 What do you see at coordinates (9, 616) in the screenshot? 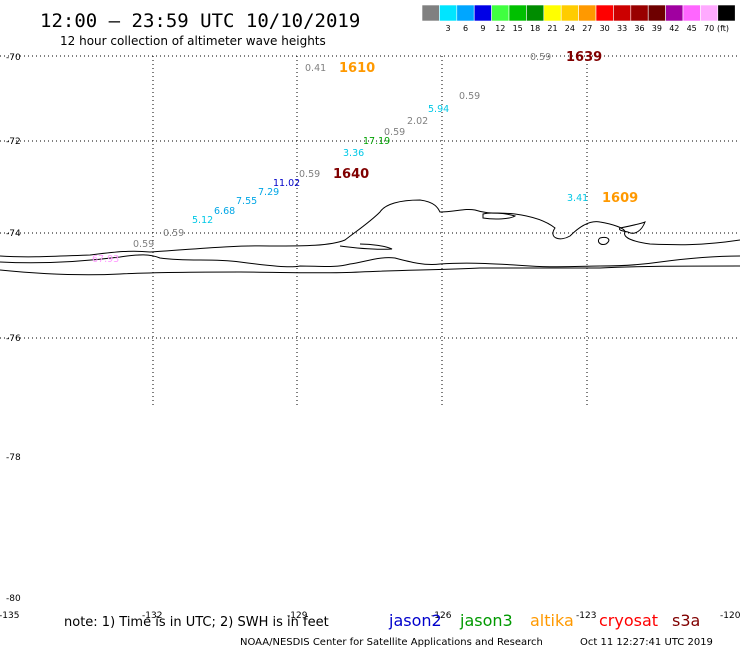
I see `lon-label: -135` at bounding box center [9, 616].